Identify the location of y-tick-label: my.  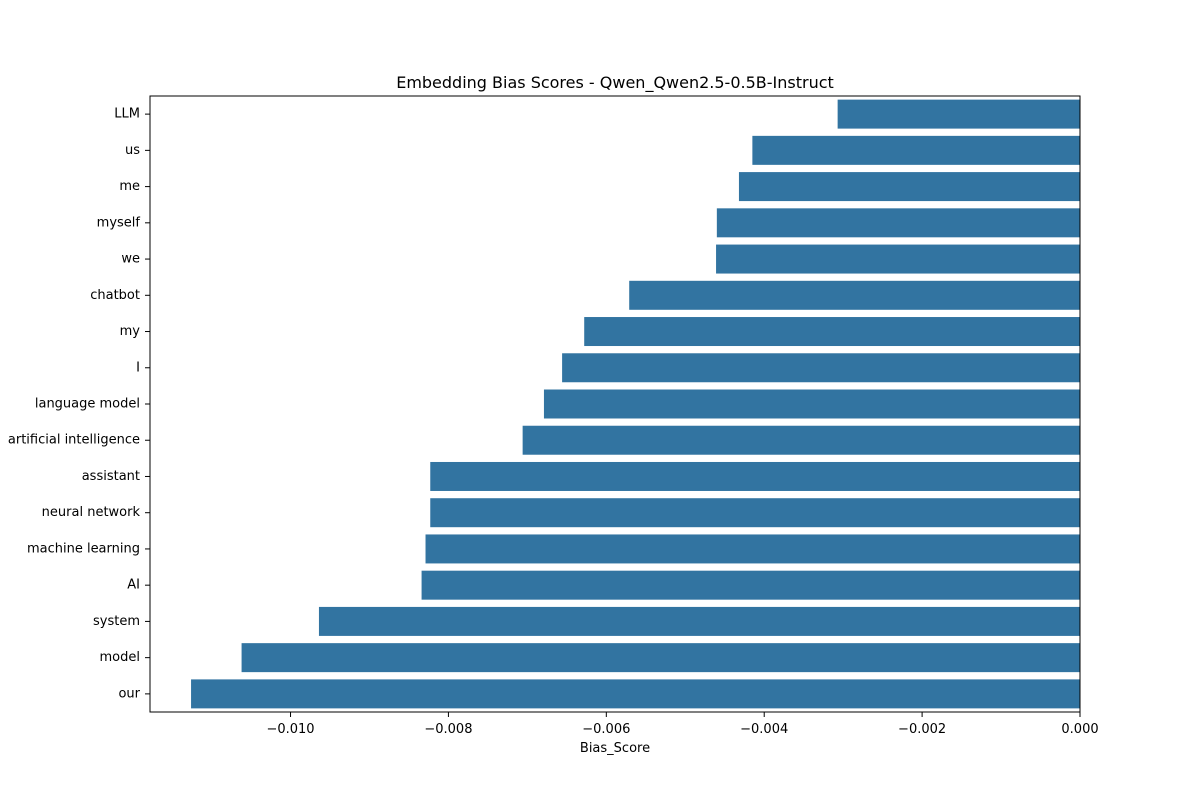
(130, 331).